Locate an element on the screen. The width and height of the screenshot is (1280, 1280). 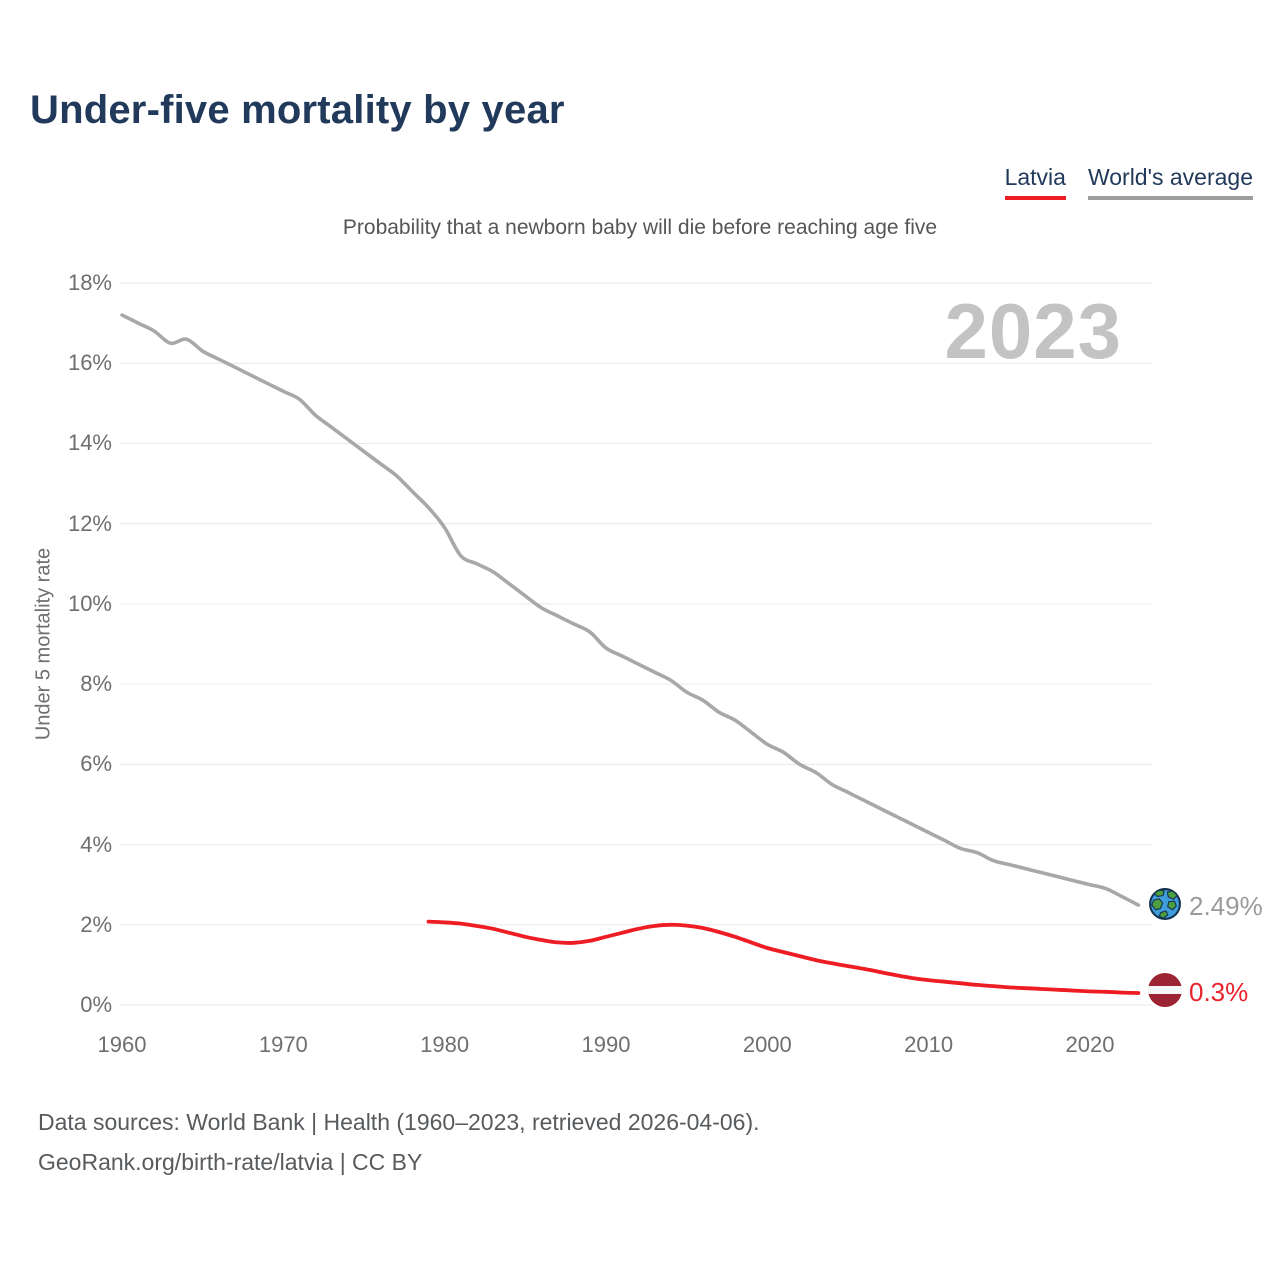
y-tick-label: 12% is located at coordinates (89, 523).